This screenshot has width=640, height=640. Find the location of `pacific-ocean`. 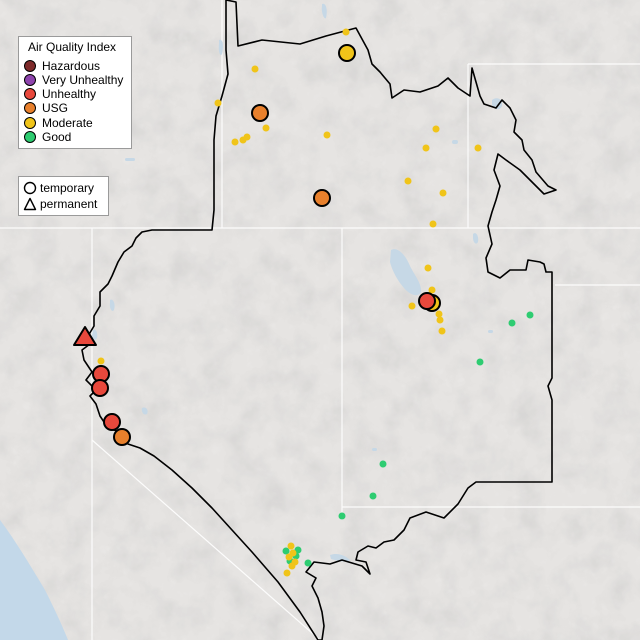

pacific-ocean is located at coordinates (34, 580).